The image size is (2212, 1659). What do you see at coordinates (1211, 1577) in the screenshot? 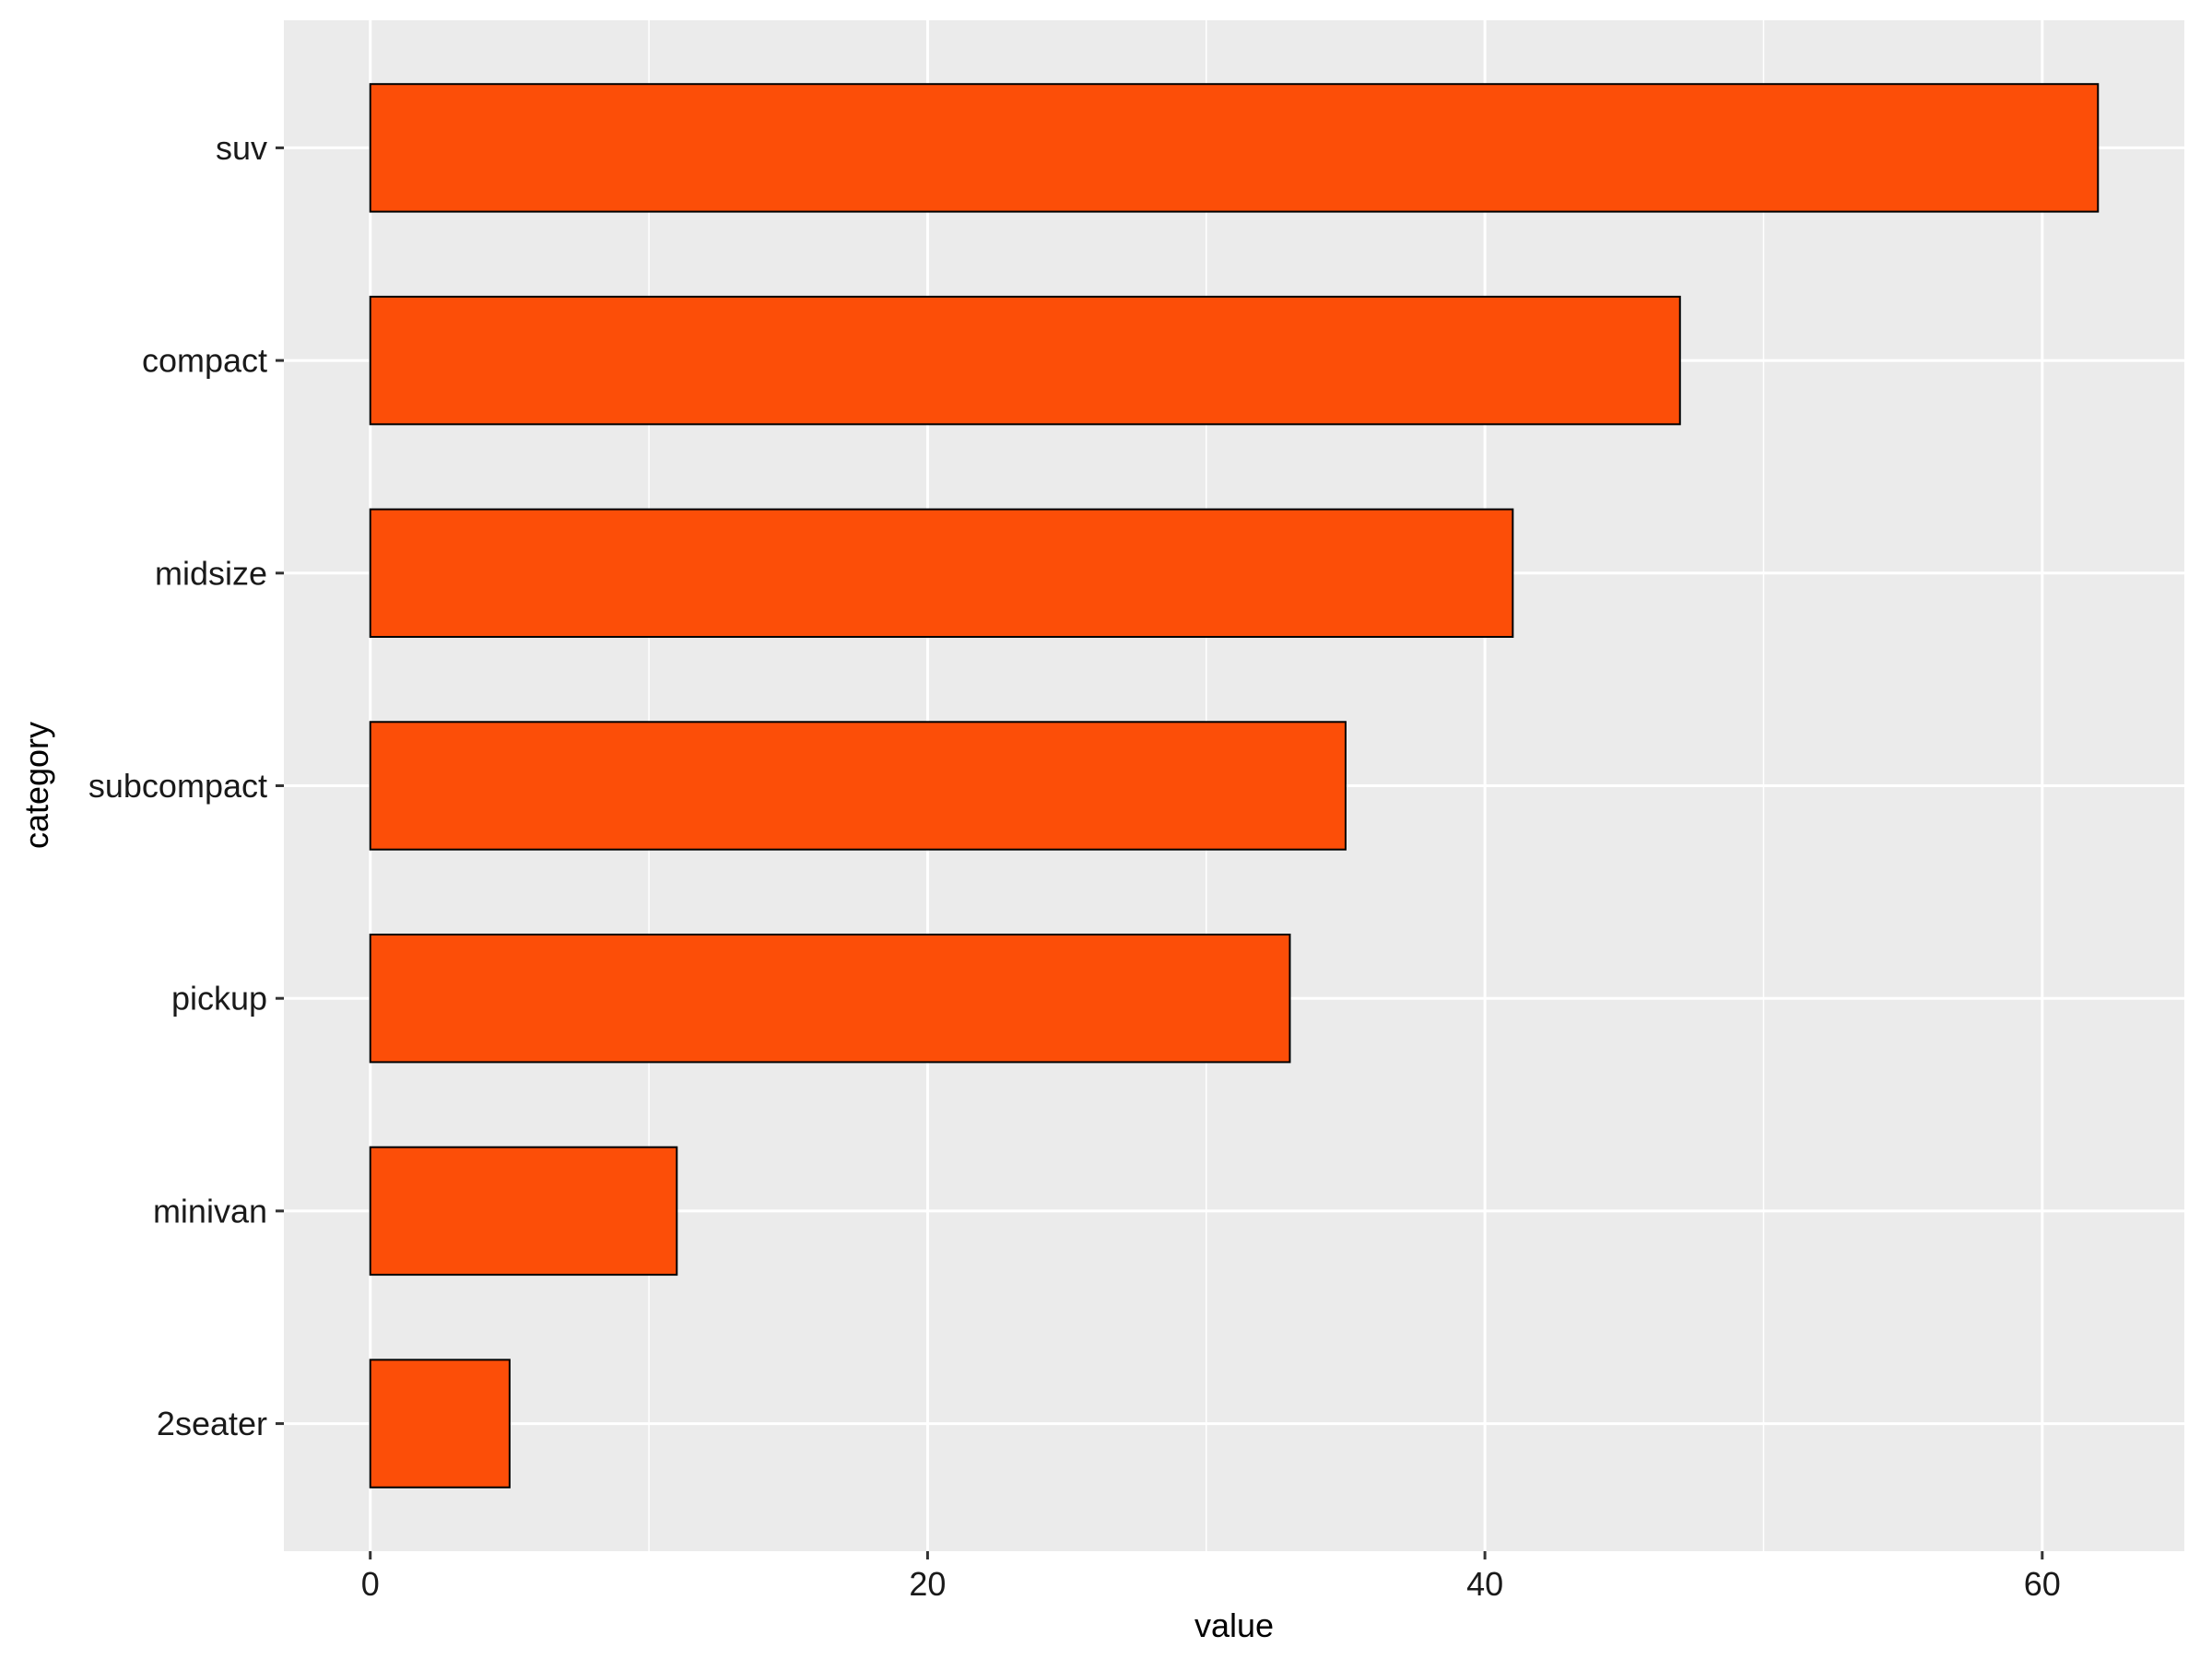
I see `x-axis: 0 20 40 60` at bounding box center [1211, 1577].